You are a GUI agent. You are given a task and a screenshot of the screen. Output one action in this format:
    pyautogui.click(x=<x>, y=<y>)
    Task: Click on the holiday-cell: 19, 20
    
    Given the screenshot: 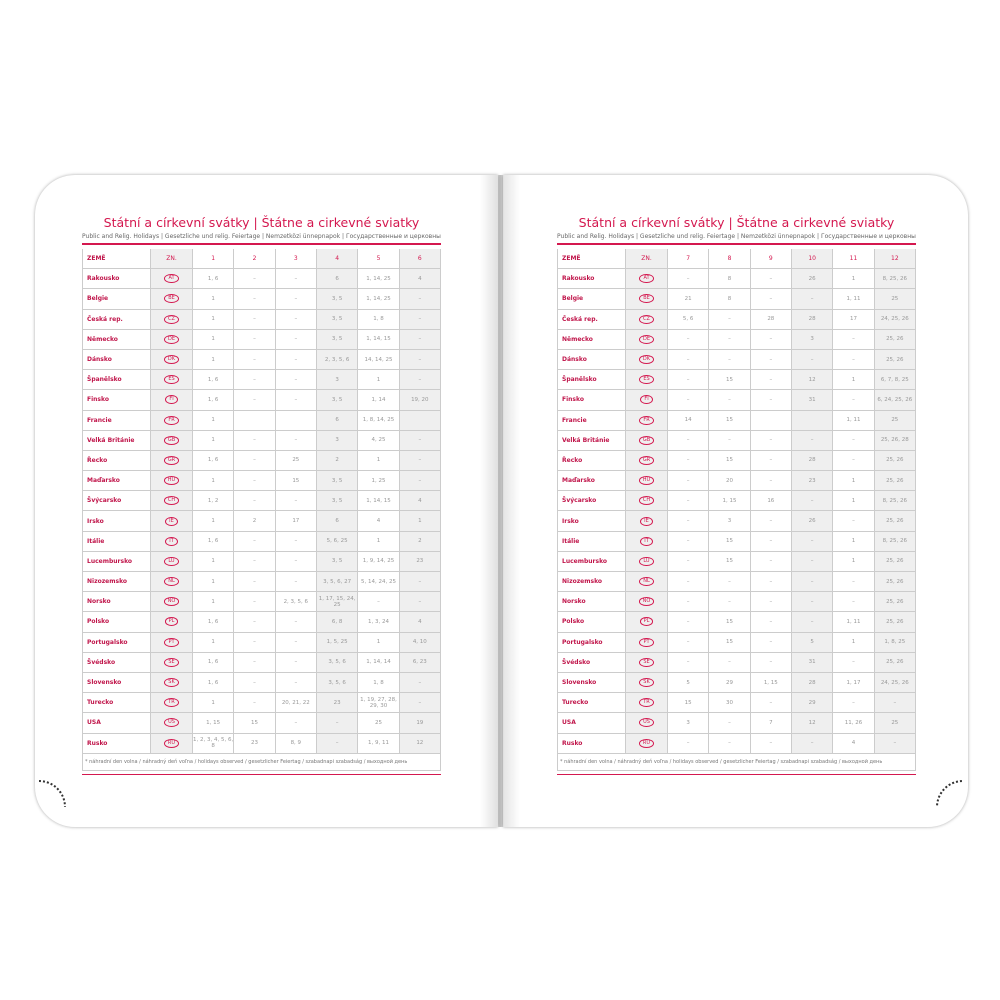 What is the action you would take?
    pyautogui.click(x=420, y=400)
    